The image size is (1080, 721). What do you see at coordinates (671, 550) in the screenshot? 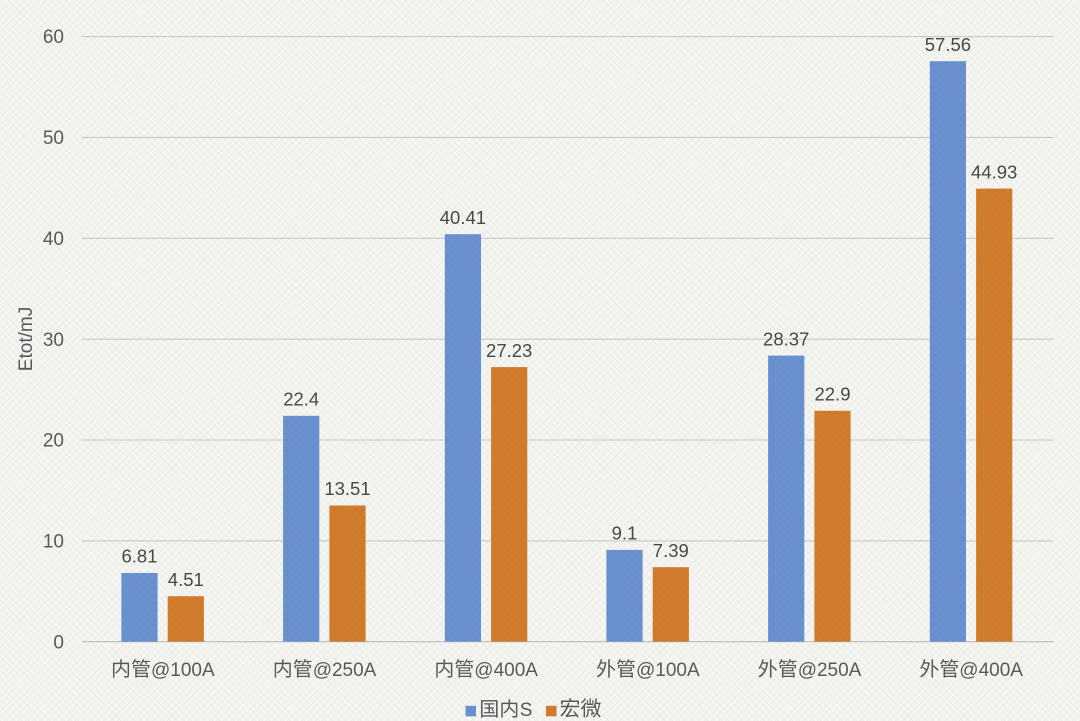
I see `svg-text: 7.39` at bounding box center [671, 550].